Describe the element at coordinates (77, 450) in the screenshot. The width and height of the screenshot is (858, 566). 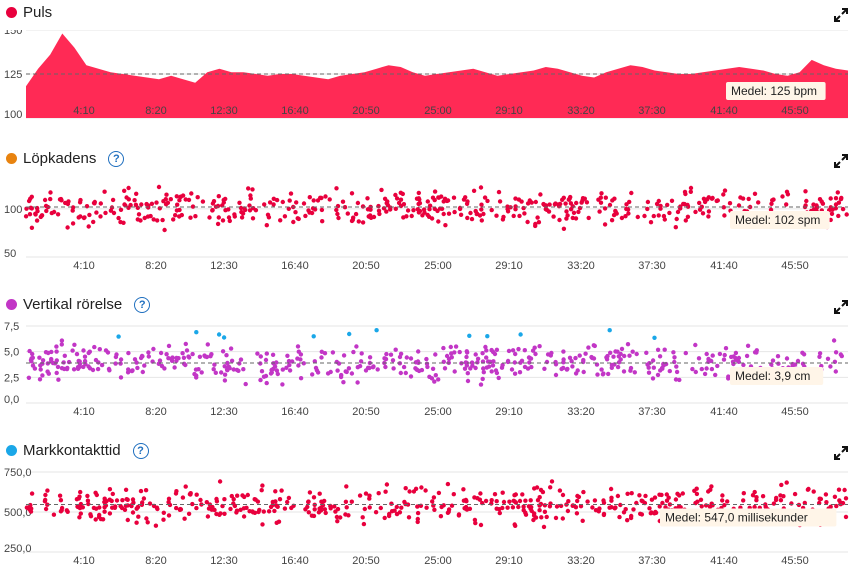
I see `panel-title: Markkontakttid ?` at that location.